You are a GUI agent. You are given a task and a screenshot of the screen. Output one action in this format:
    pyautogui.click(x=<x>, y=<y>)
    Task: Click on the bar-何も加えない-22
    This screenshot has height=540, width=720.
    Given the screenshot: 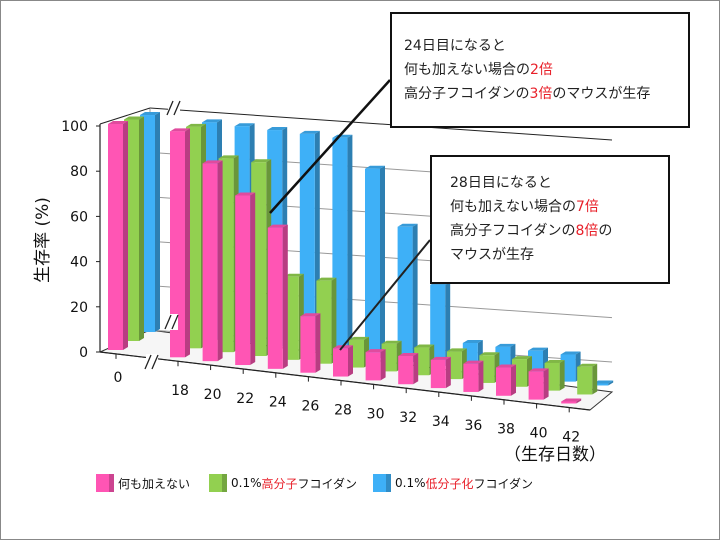 What is the action you would take?
    pyautogui.click(x=245, y=279)
    